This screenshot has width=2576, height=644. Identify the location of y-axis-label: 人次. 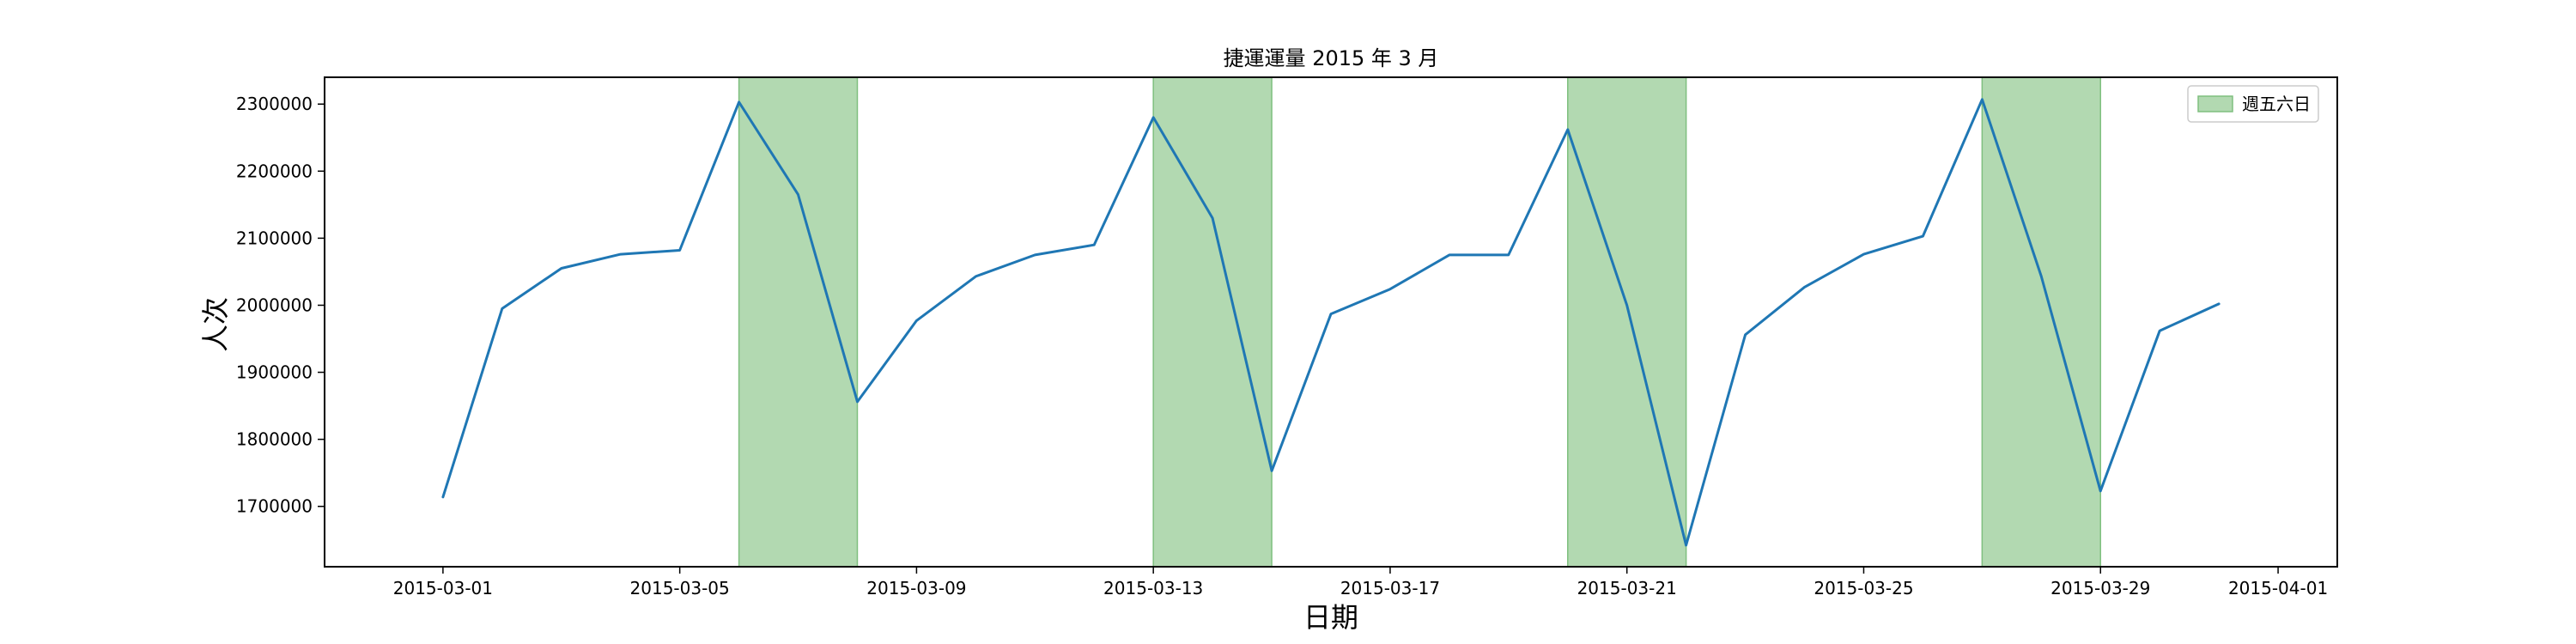
(215, 324).